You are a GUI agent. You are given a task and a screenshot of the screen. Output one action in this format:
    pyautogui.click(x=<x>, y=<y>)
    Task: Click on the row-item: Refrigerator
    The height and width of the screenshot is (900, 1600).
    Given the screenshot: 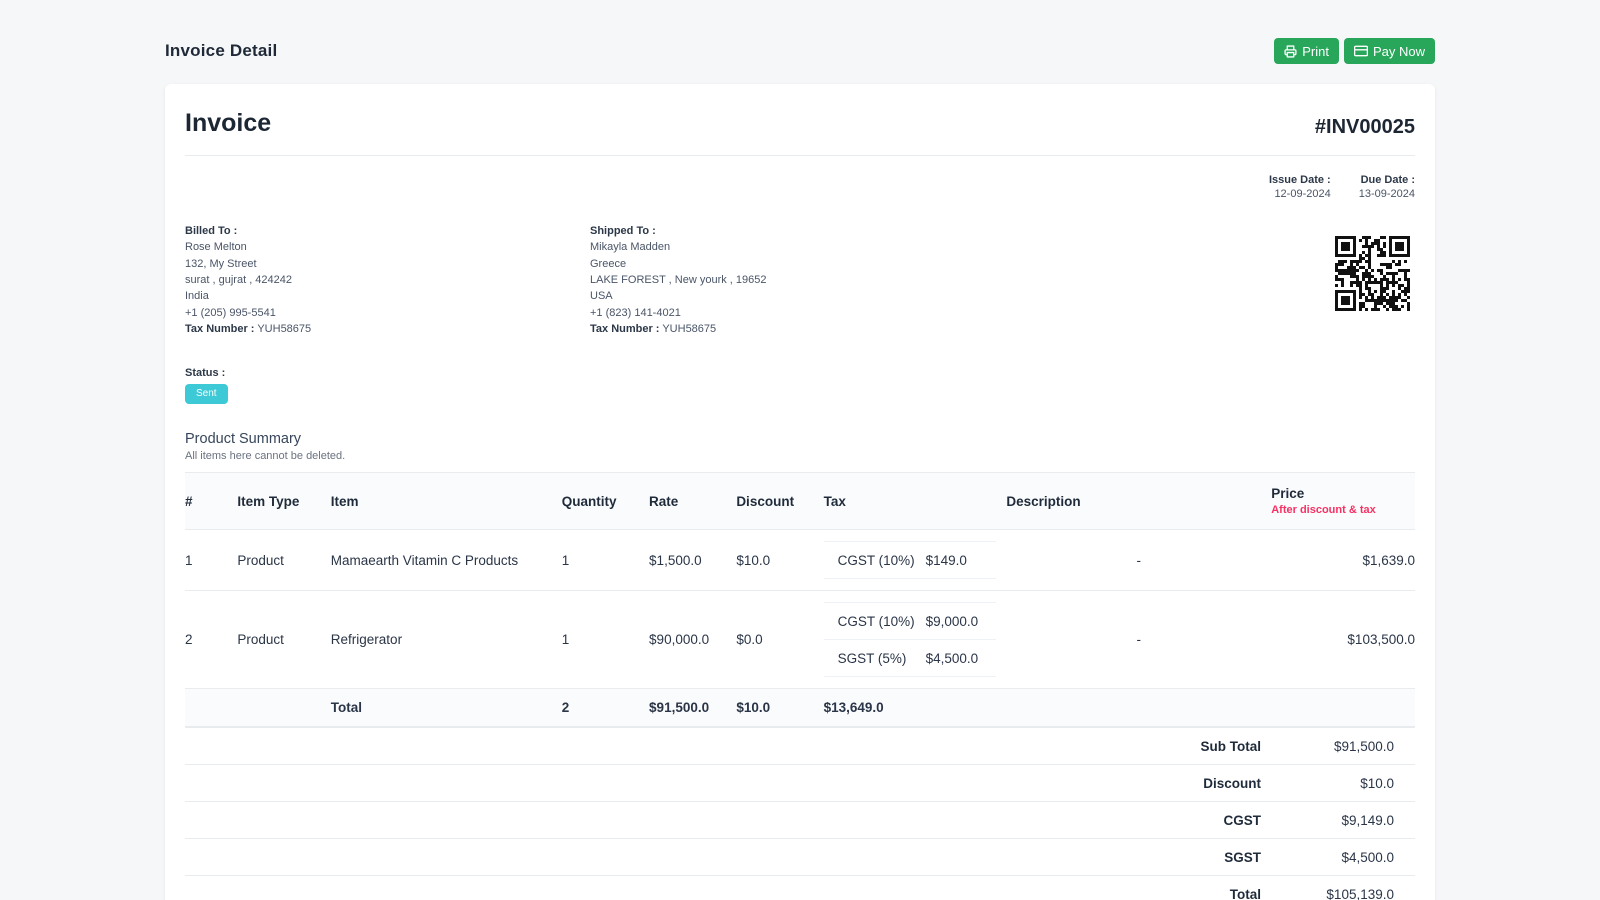 What is the action you would take?
    pyautogui.click(x=446, y=640)
    